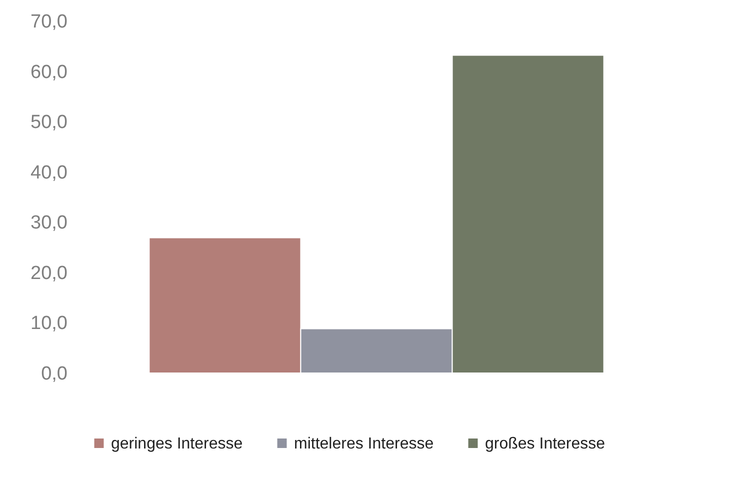  I want to click on legend-label: großes Interesse, so click(545, 443).